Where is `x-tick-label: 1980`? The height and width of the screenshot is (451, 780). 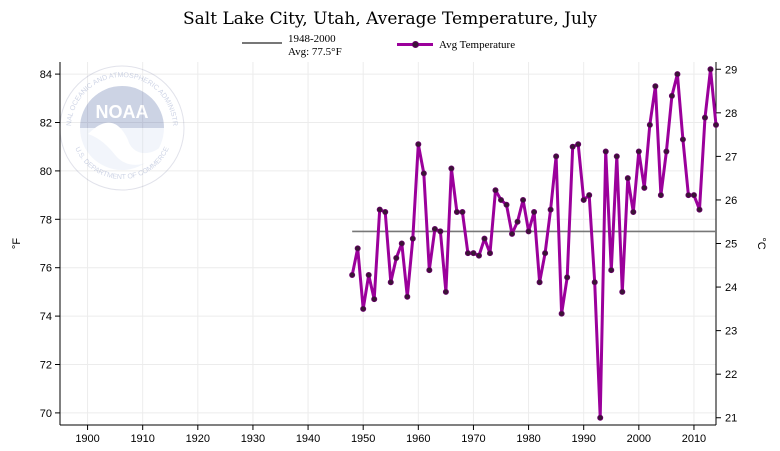
x-tick-label: 1980 is located at coordinates (528, 439).